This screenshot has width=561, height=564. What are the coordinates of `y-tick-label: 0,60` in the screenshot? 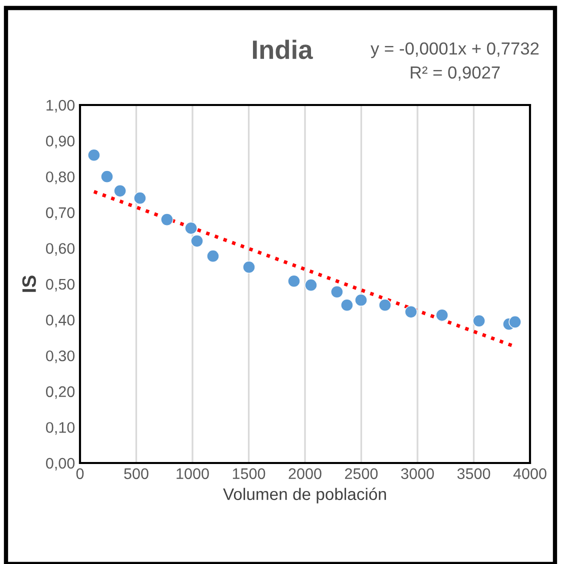 It's located at (60, 249).